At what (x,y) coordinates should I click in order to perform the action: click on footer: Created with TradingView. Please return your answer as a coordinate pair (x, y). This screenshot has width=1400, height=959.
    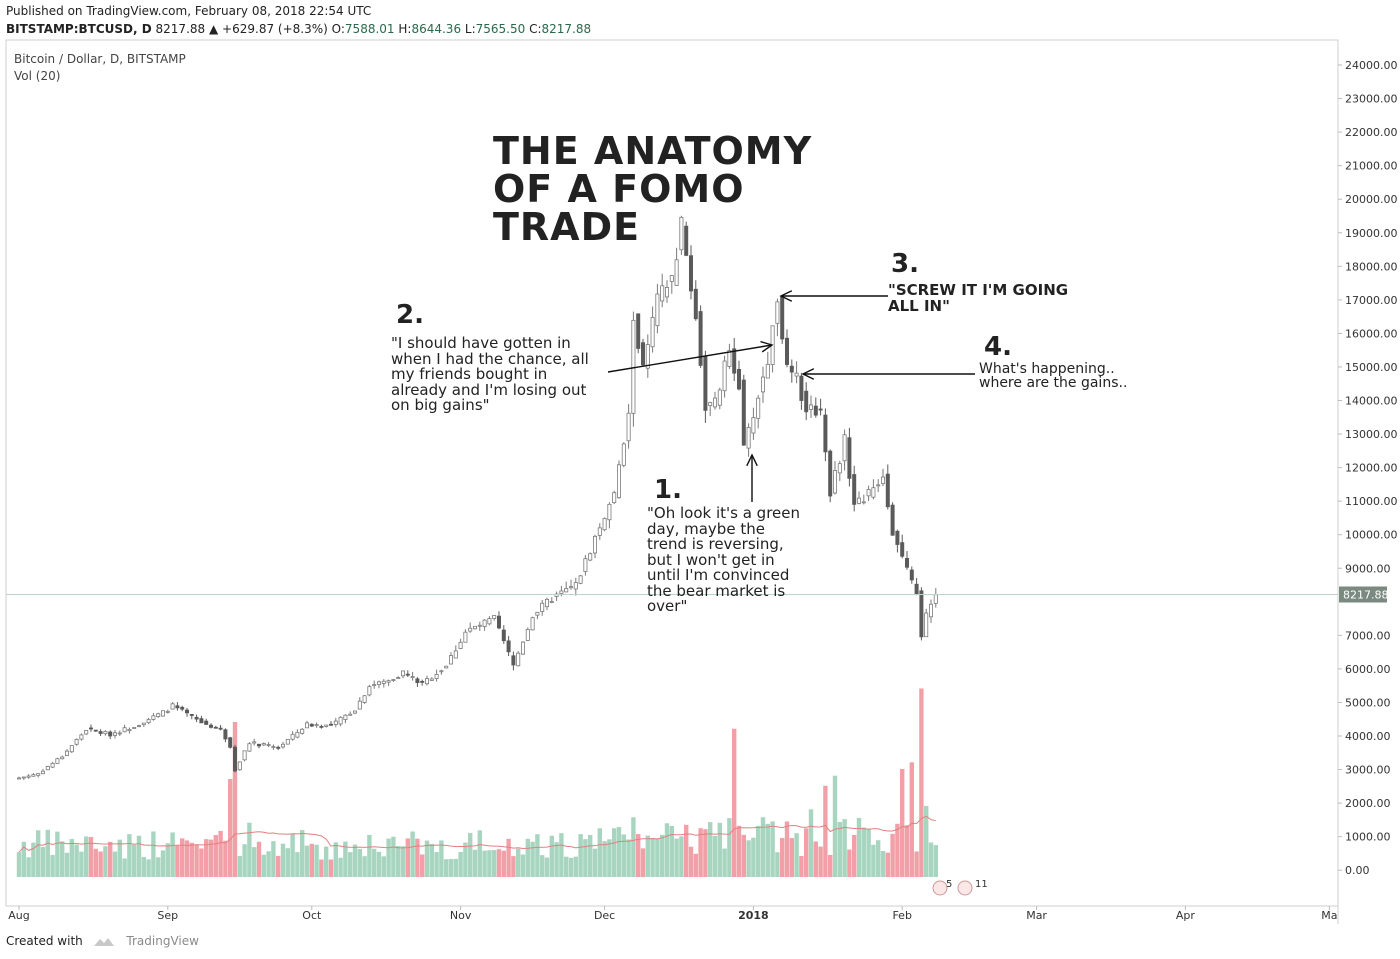
    Looking at the image, I should click on (102, 941).